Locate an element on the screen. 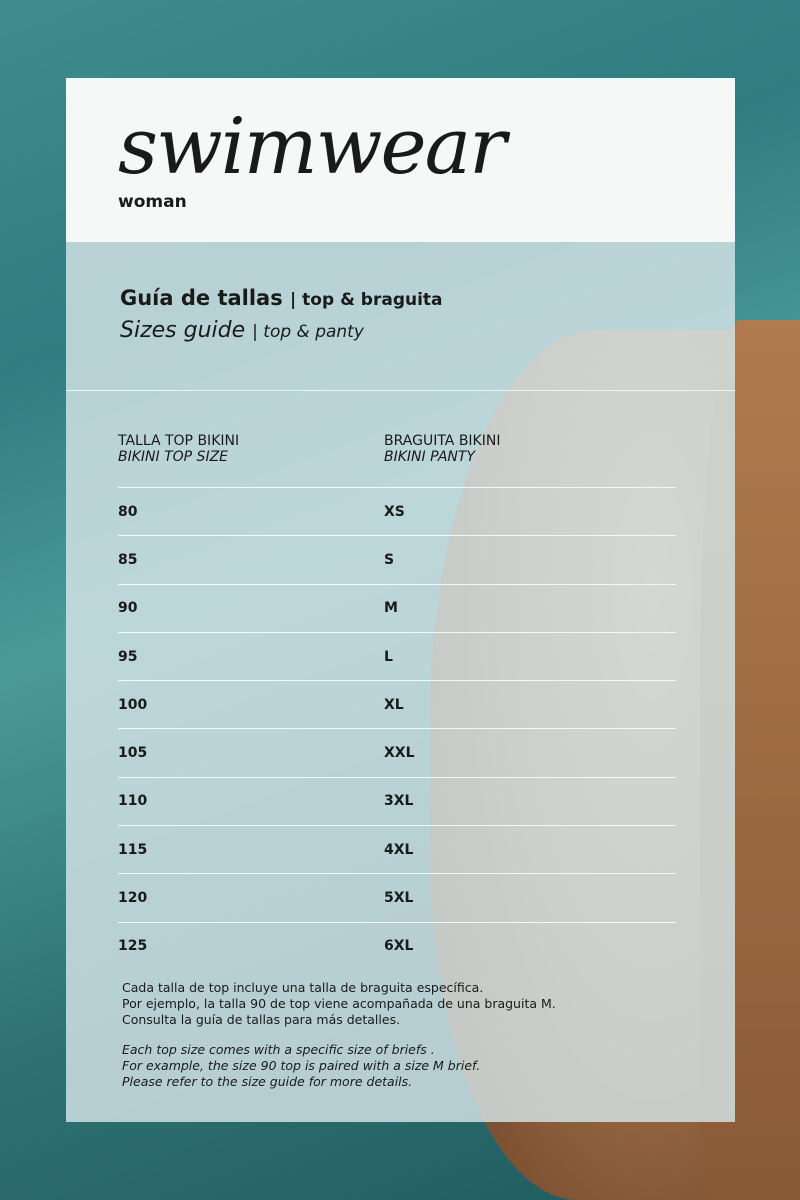 The height and width of the screenshot is (1200, 800). top-size-cell: 105 is located at coordinates (133, 753).